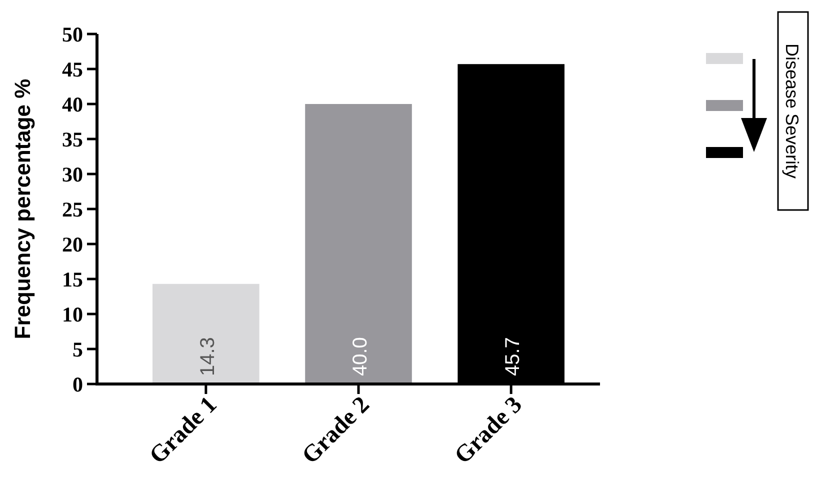 The image size is (814, 492). Describe the element at coordinates (77, 349) in the screenshot. I see `y-tick-label: 5` at that location.